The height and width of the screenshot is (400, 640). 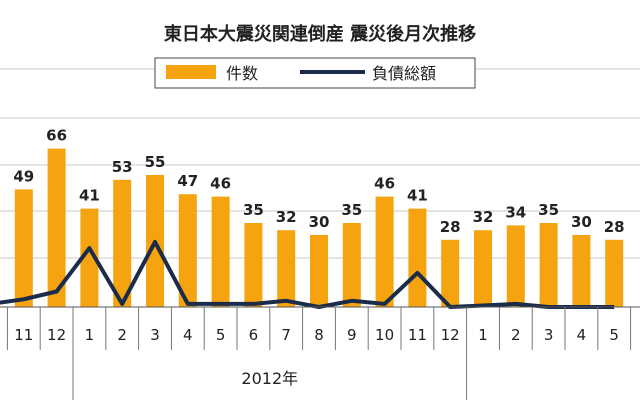 I want to click on x-tick-label: 6, so click(x=254, y=335).